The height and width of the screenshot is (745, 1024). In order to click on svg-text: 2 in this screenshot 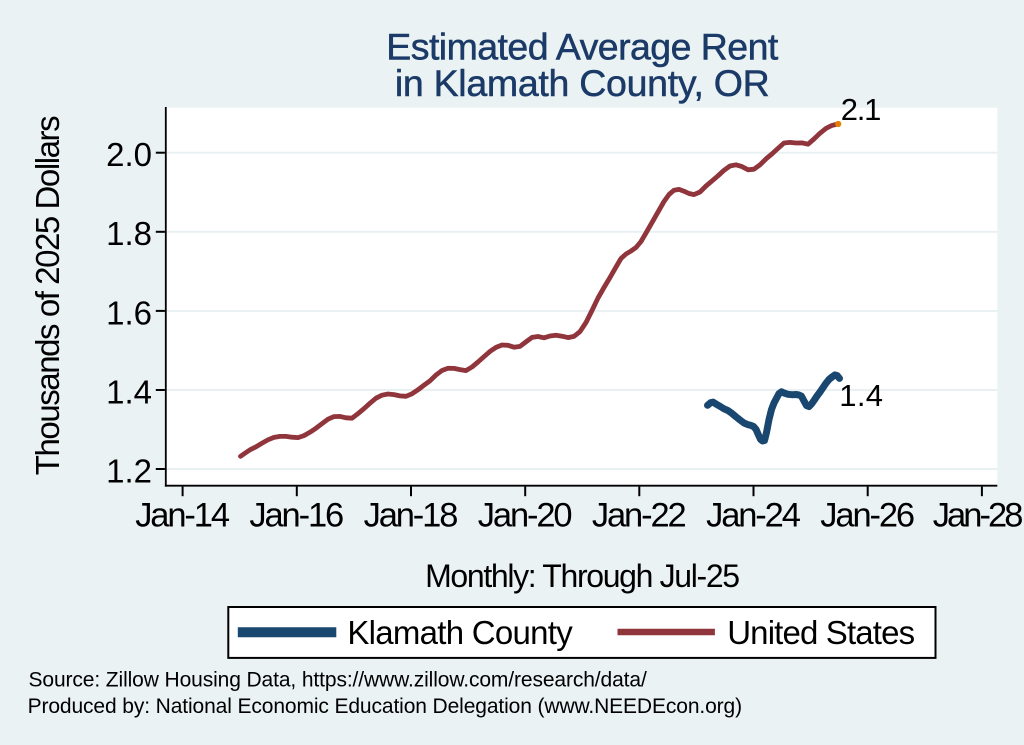, I will do `click(849, 109)`.